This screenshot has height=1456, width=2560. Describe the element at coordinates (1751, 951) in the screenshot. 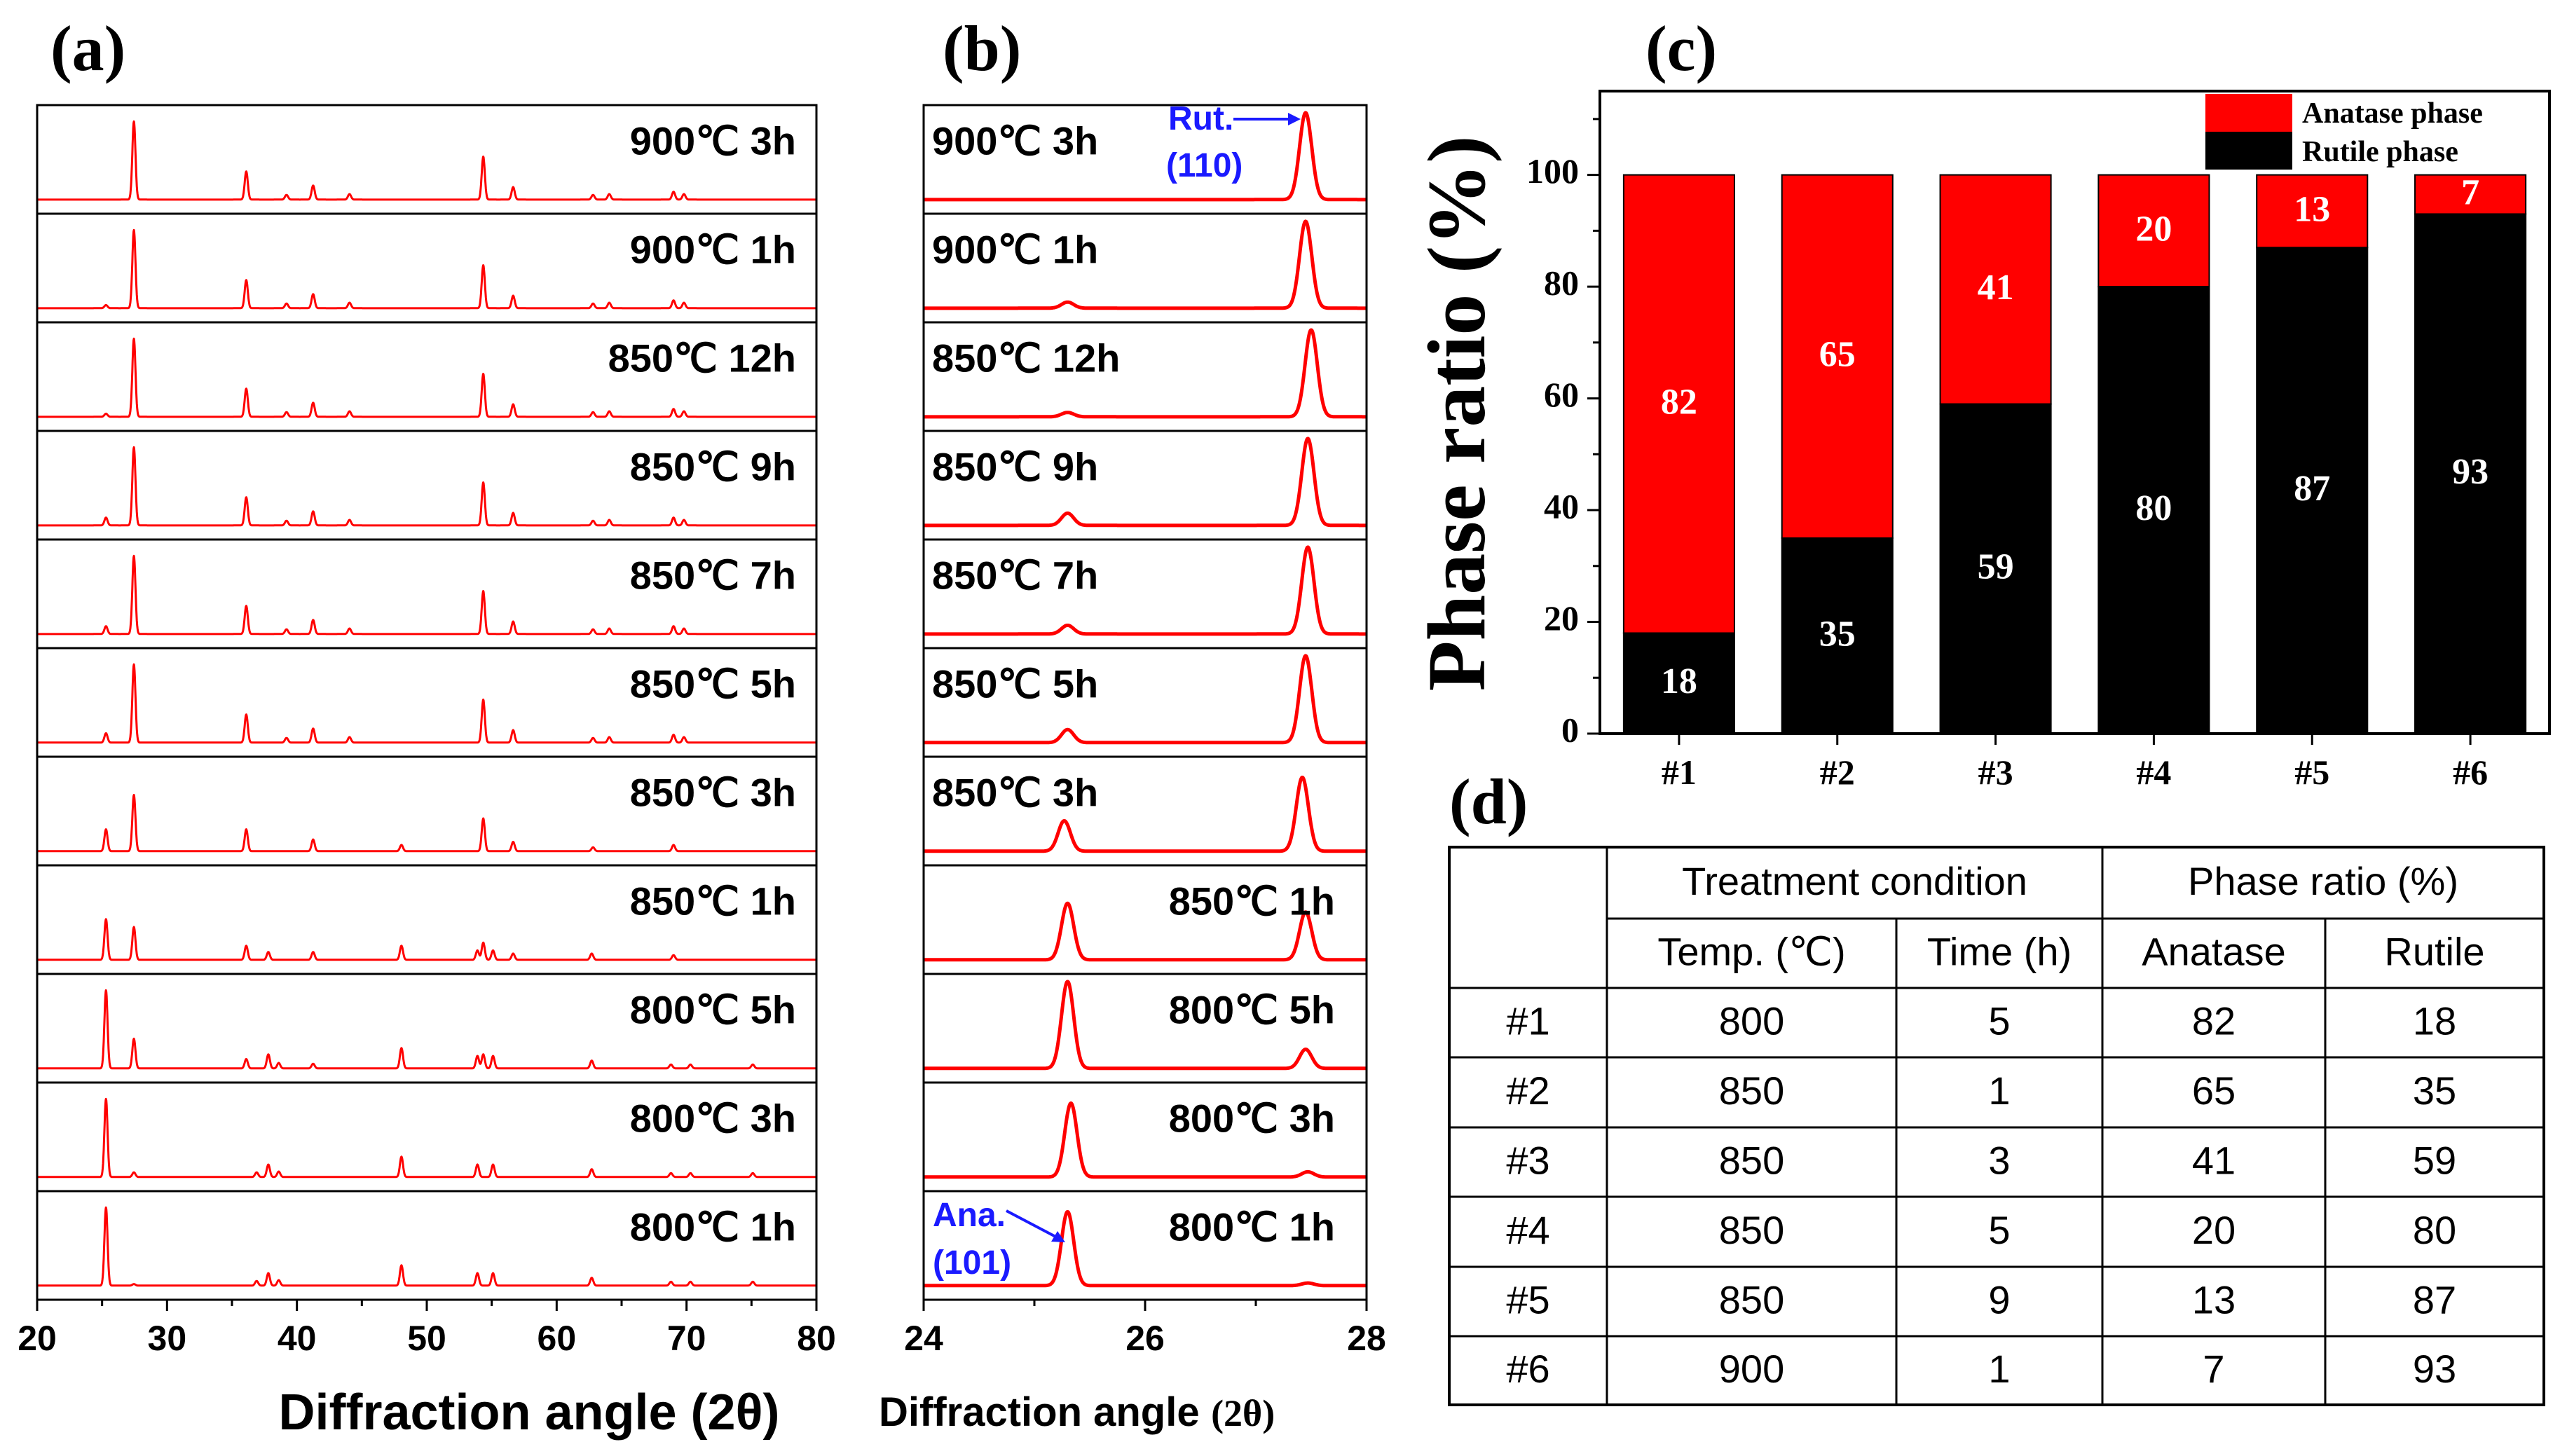

I see `table-sub-header: Temp. (℃)` at that location.